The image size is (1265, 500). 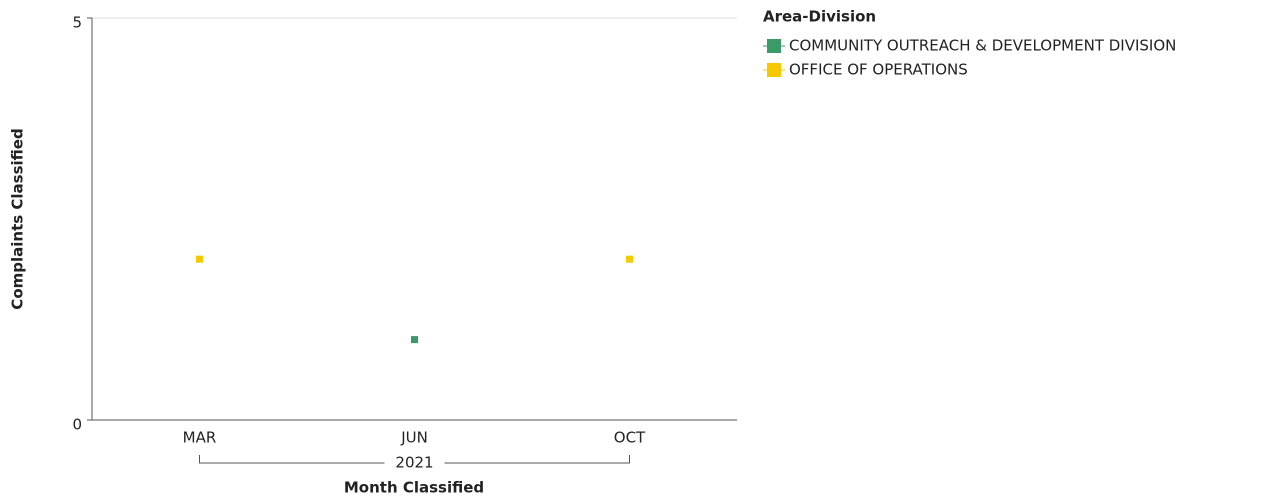 I want to click on legend-title: Area-Division, so click(x=819, y=17).